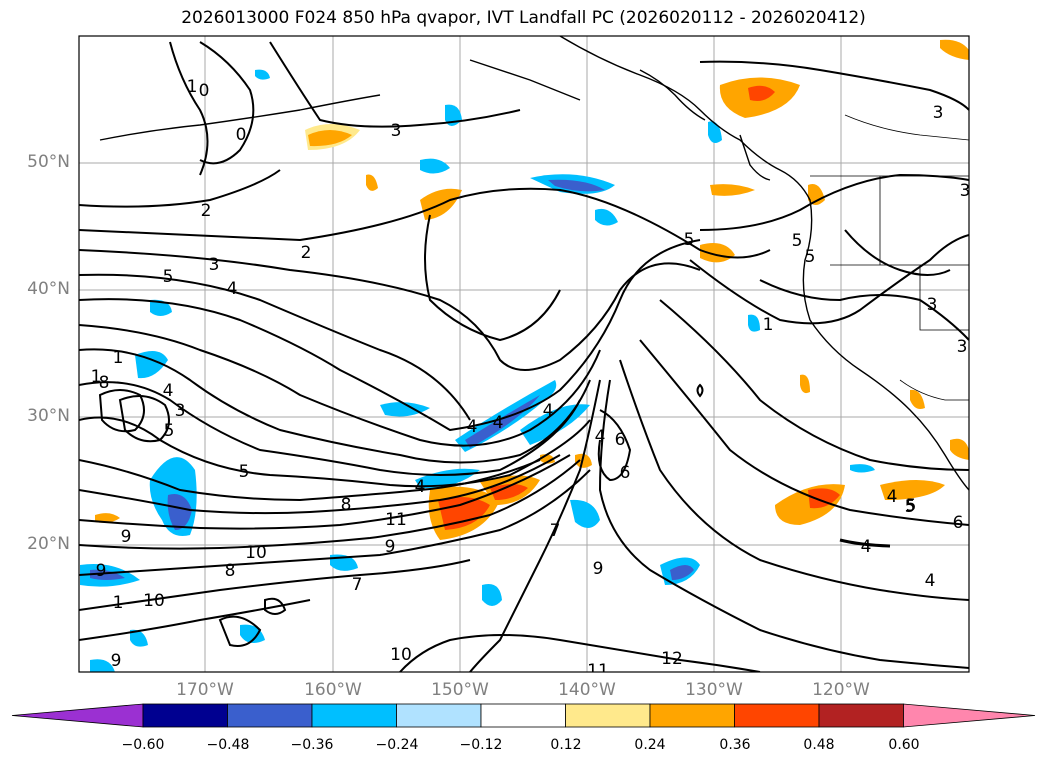 This screenshot has width=1047, height=765. I want to click on colorbar-extend-high, so click(969, 715).